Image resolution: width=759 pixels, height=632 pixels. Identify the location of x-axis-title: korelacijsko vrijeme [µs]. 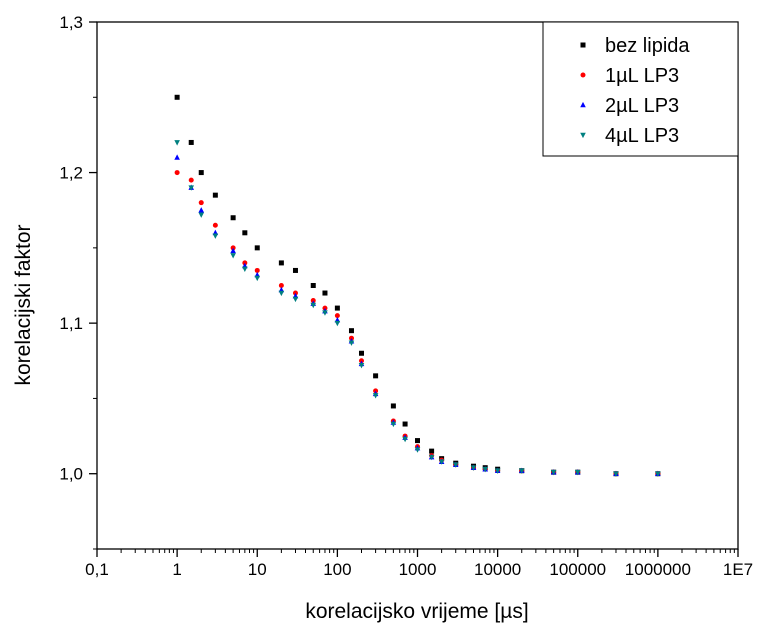
(416, 611).